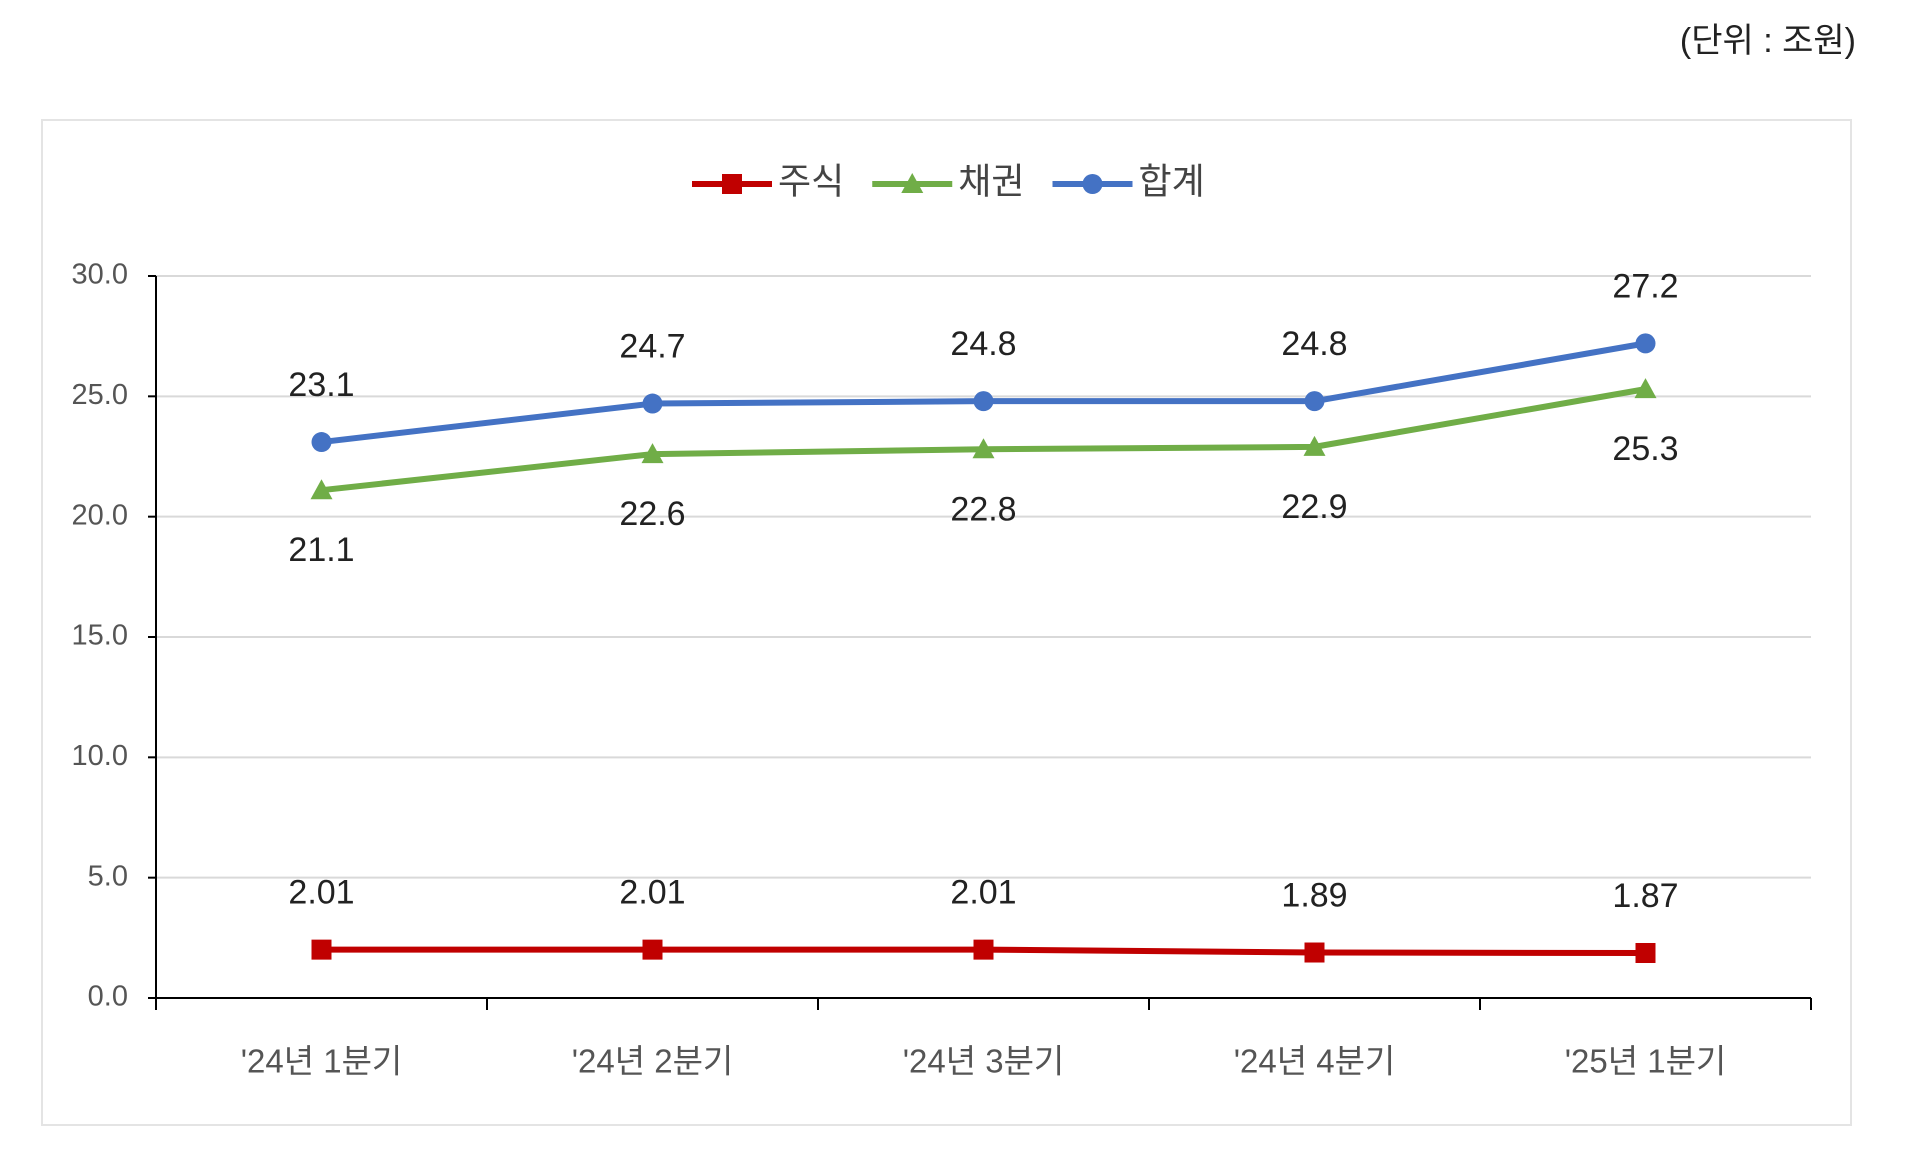 The height and width of the screenshot is (1166, 1920). What do you see at coordinates (1645, 286) in the screenshot?
I see `value-label: 27.2` at bounding box center [1645, 286].